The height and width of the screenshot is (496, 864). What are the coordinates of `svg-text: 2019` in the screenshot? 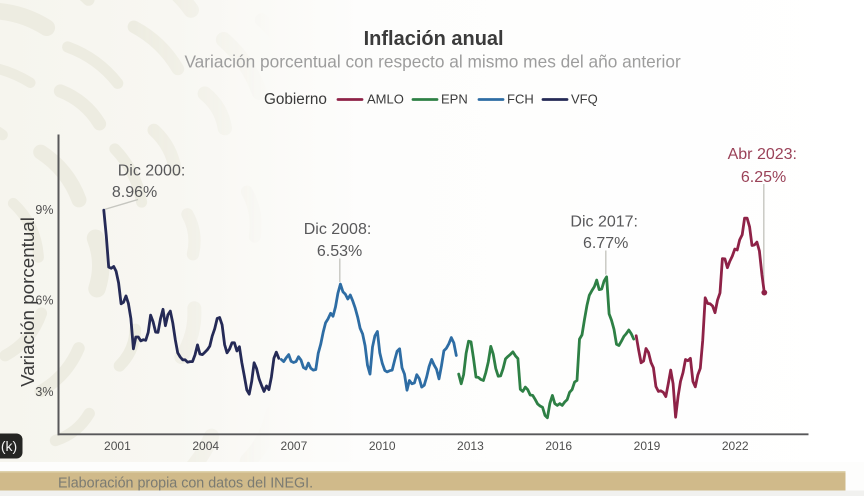 It's located at (647, 446).